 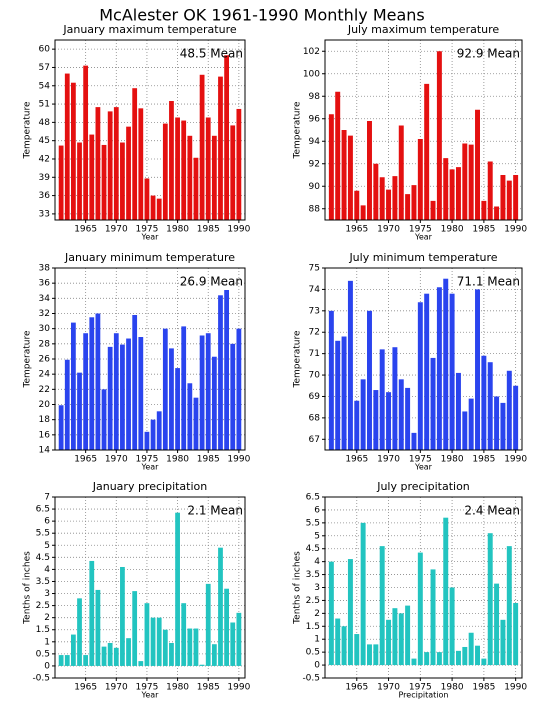 What do you see at coordinates (45, 451) in the screenshot?
I see `y-tick-label: 14` at bounding box center [45, 451].